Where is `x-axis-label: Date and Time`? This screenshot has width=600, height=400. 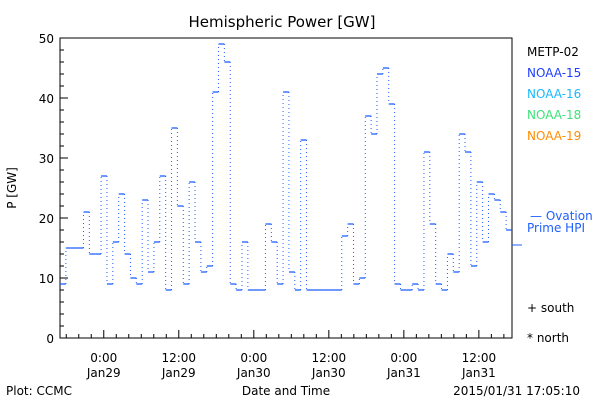
x-axis-label: Date and Time is located at coordinates (286, 391).